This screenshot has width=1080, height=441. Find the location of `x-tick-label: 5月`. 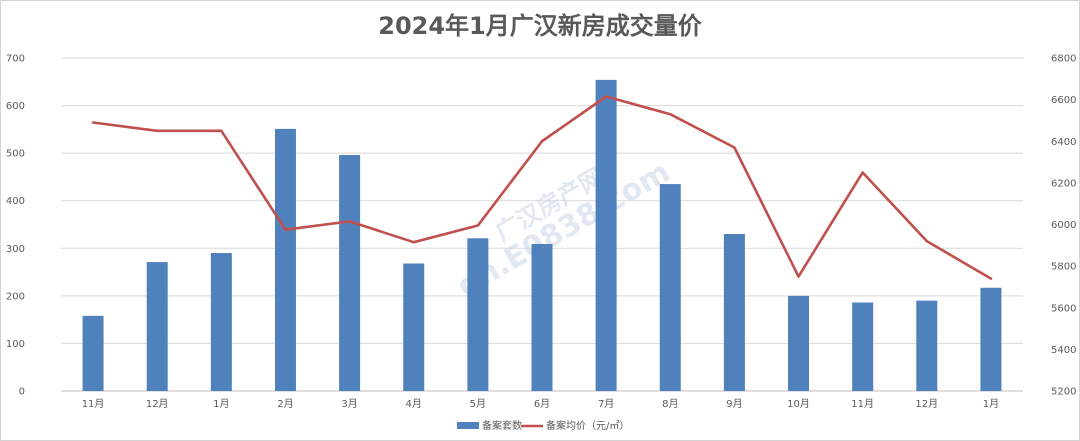

x-tick-label: 5月 is located at coordinates (478, 404).